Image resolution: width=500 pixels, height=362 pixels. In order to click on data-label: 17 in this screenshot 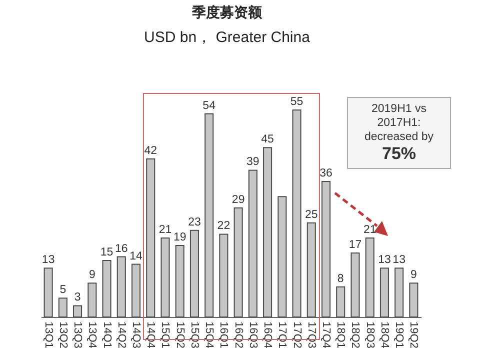, I will do `click(355, 245)`.